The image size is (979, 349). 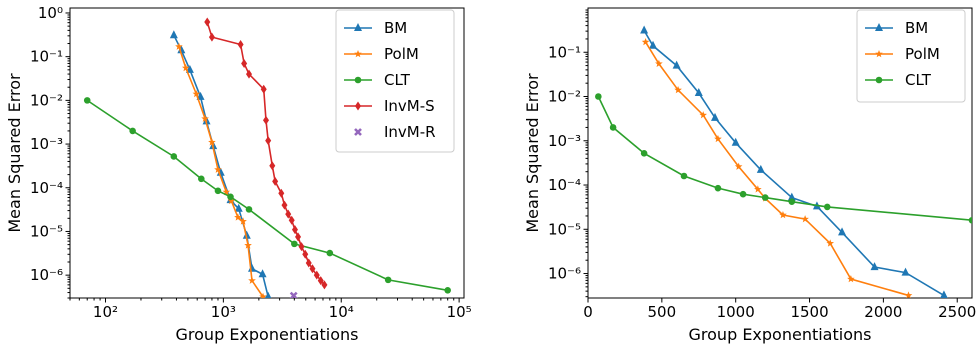 What do you see at coordinates (266, 153) in the screenshot?
I see `series-line-invm-s` at bounding box center [266, 153].